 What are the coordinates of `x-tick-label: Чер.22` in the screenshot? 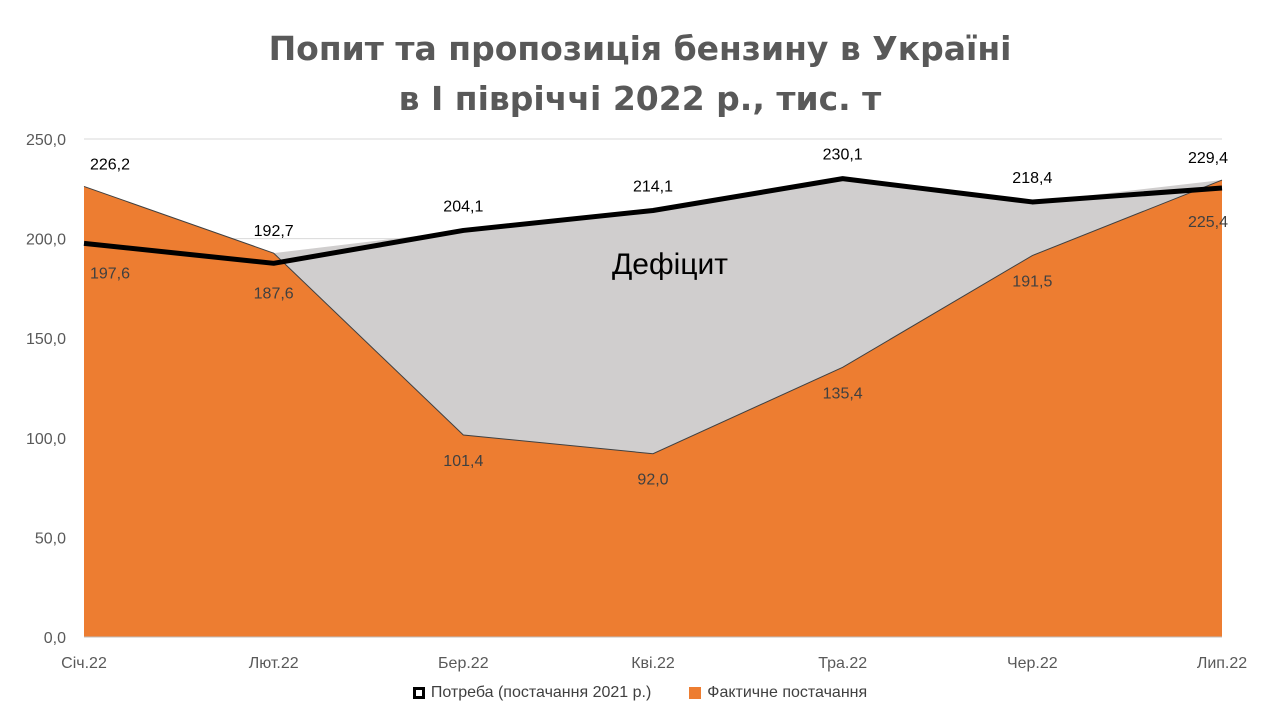 It's located at (1032, 663).